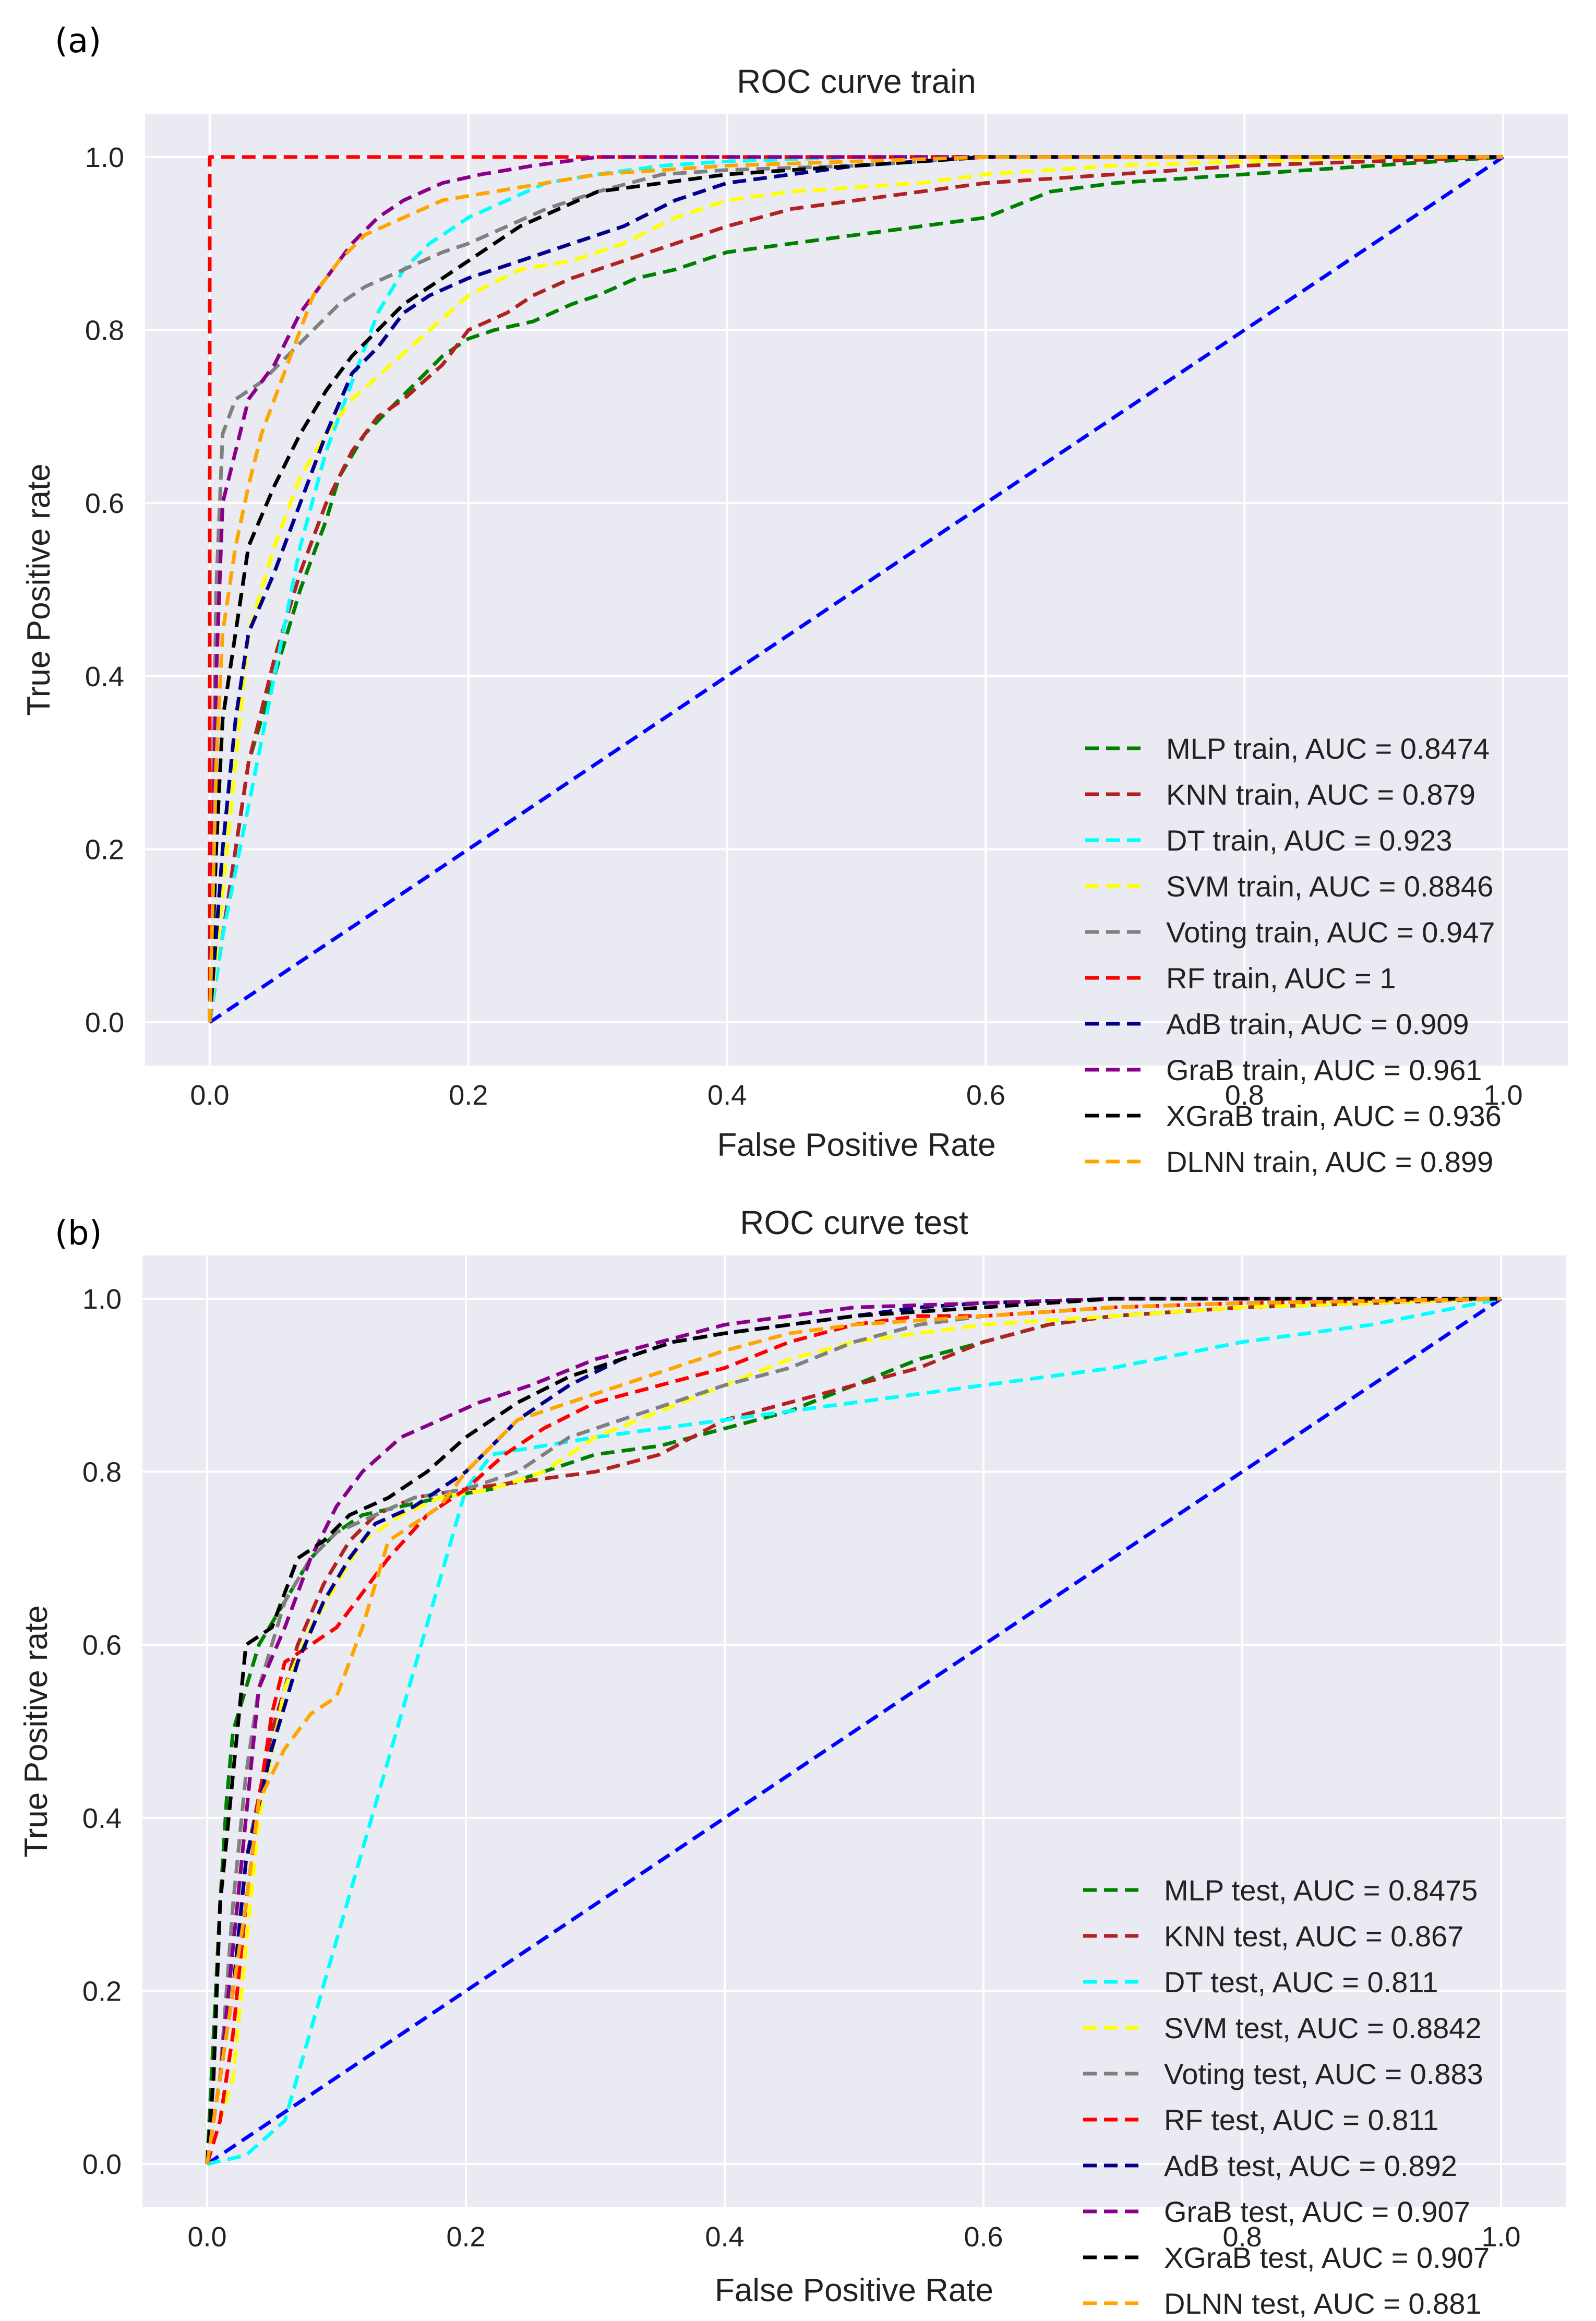  I want to click on legend-label: KNN train, AUC = 0.879, so click(1320, 794).